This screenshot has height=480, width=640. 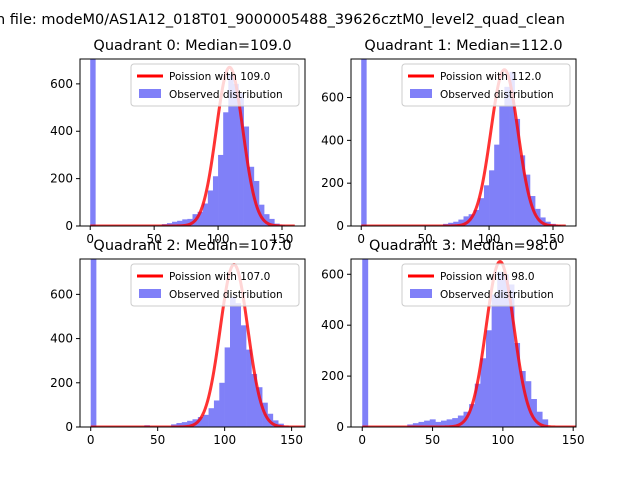 I want to click on legend-label-fit: Poission with 112.0, so click(x=490, y=77).